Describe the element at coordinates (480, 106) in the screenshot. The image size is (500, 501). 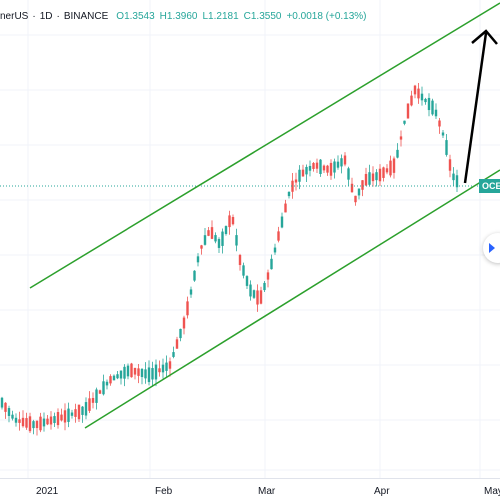
I see `annotation-arrow` at that location.